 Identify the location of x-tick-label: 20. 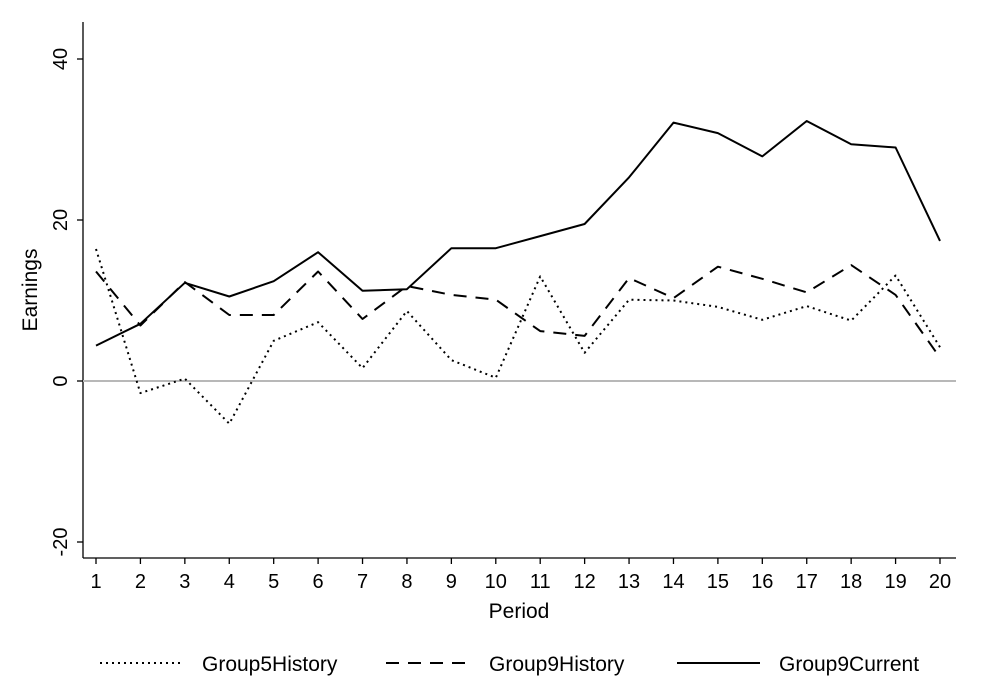
(940, 582).